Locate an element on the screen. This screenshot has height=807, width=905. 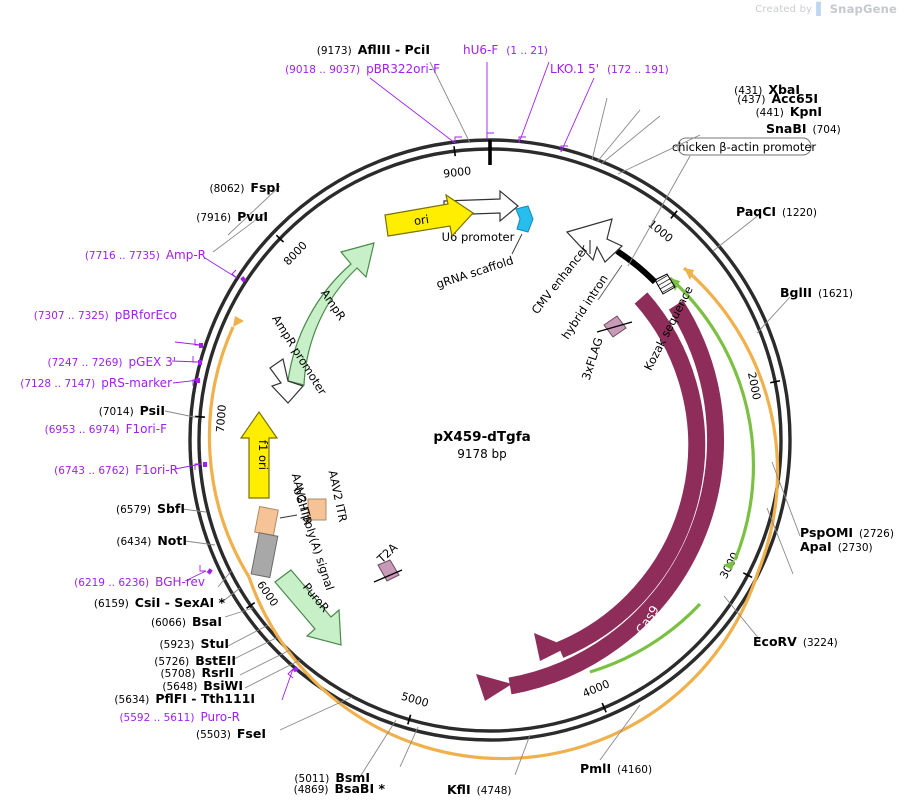
label-snabi: SnaBI (704) is located at coordinates (803, 128).